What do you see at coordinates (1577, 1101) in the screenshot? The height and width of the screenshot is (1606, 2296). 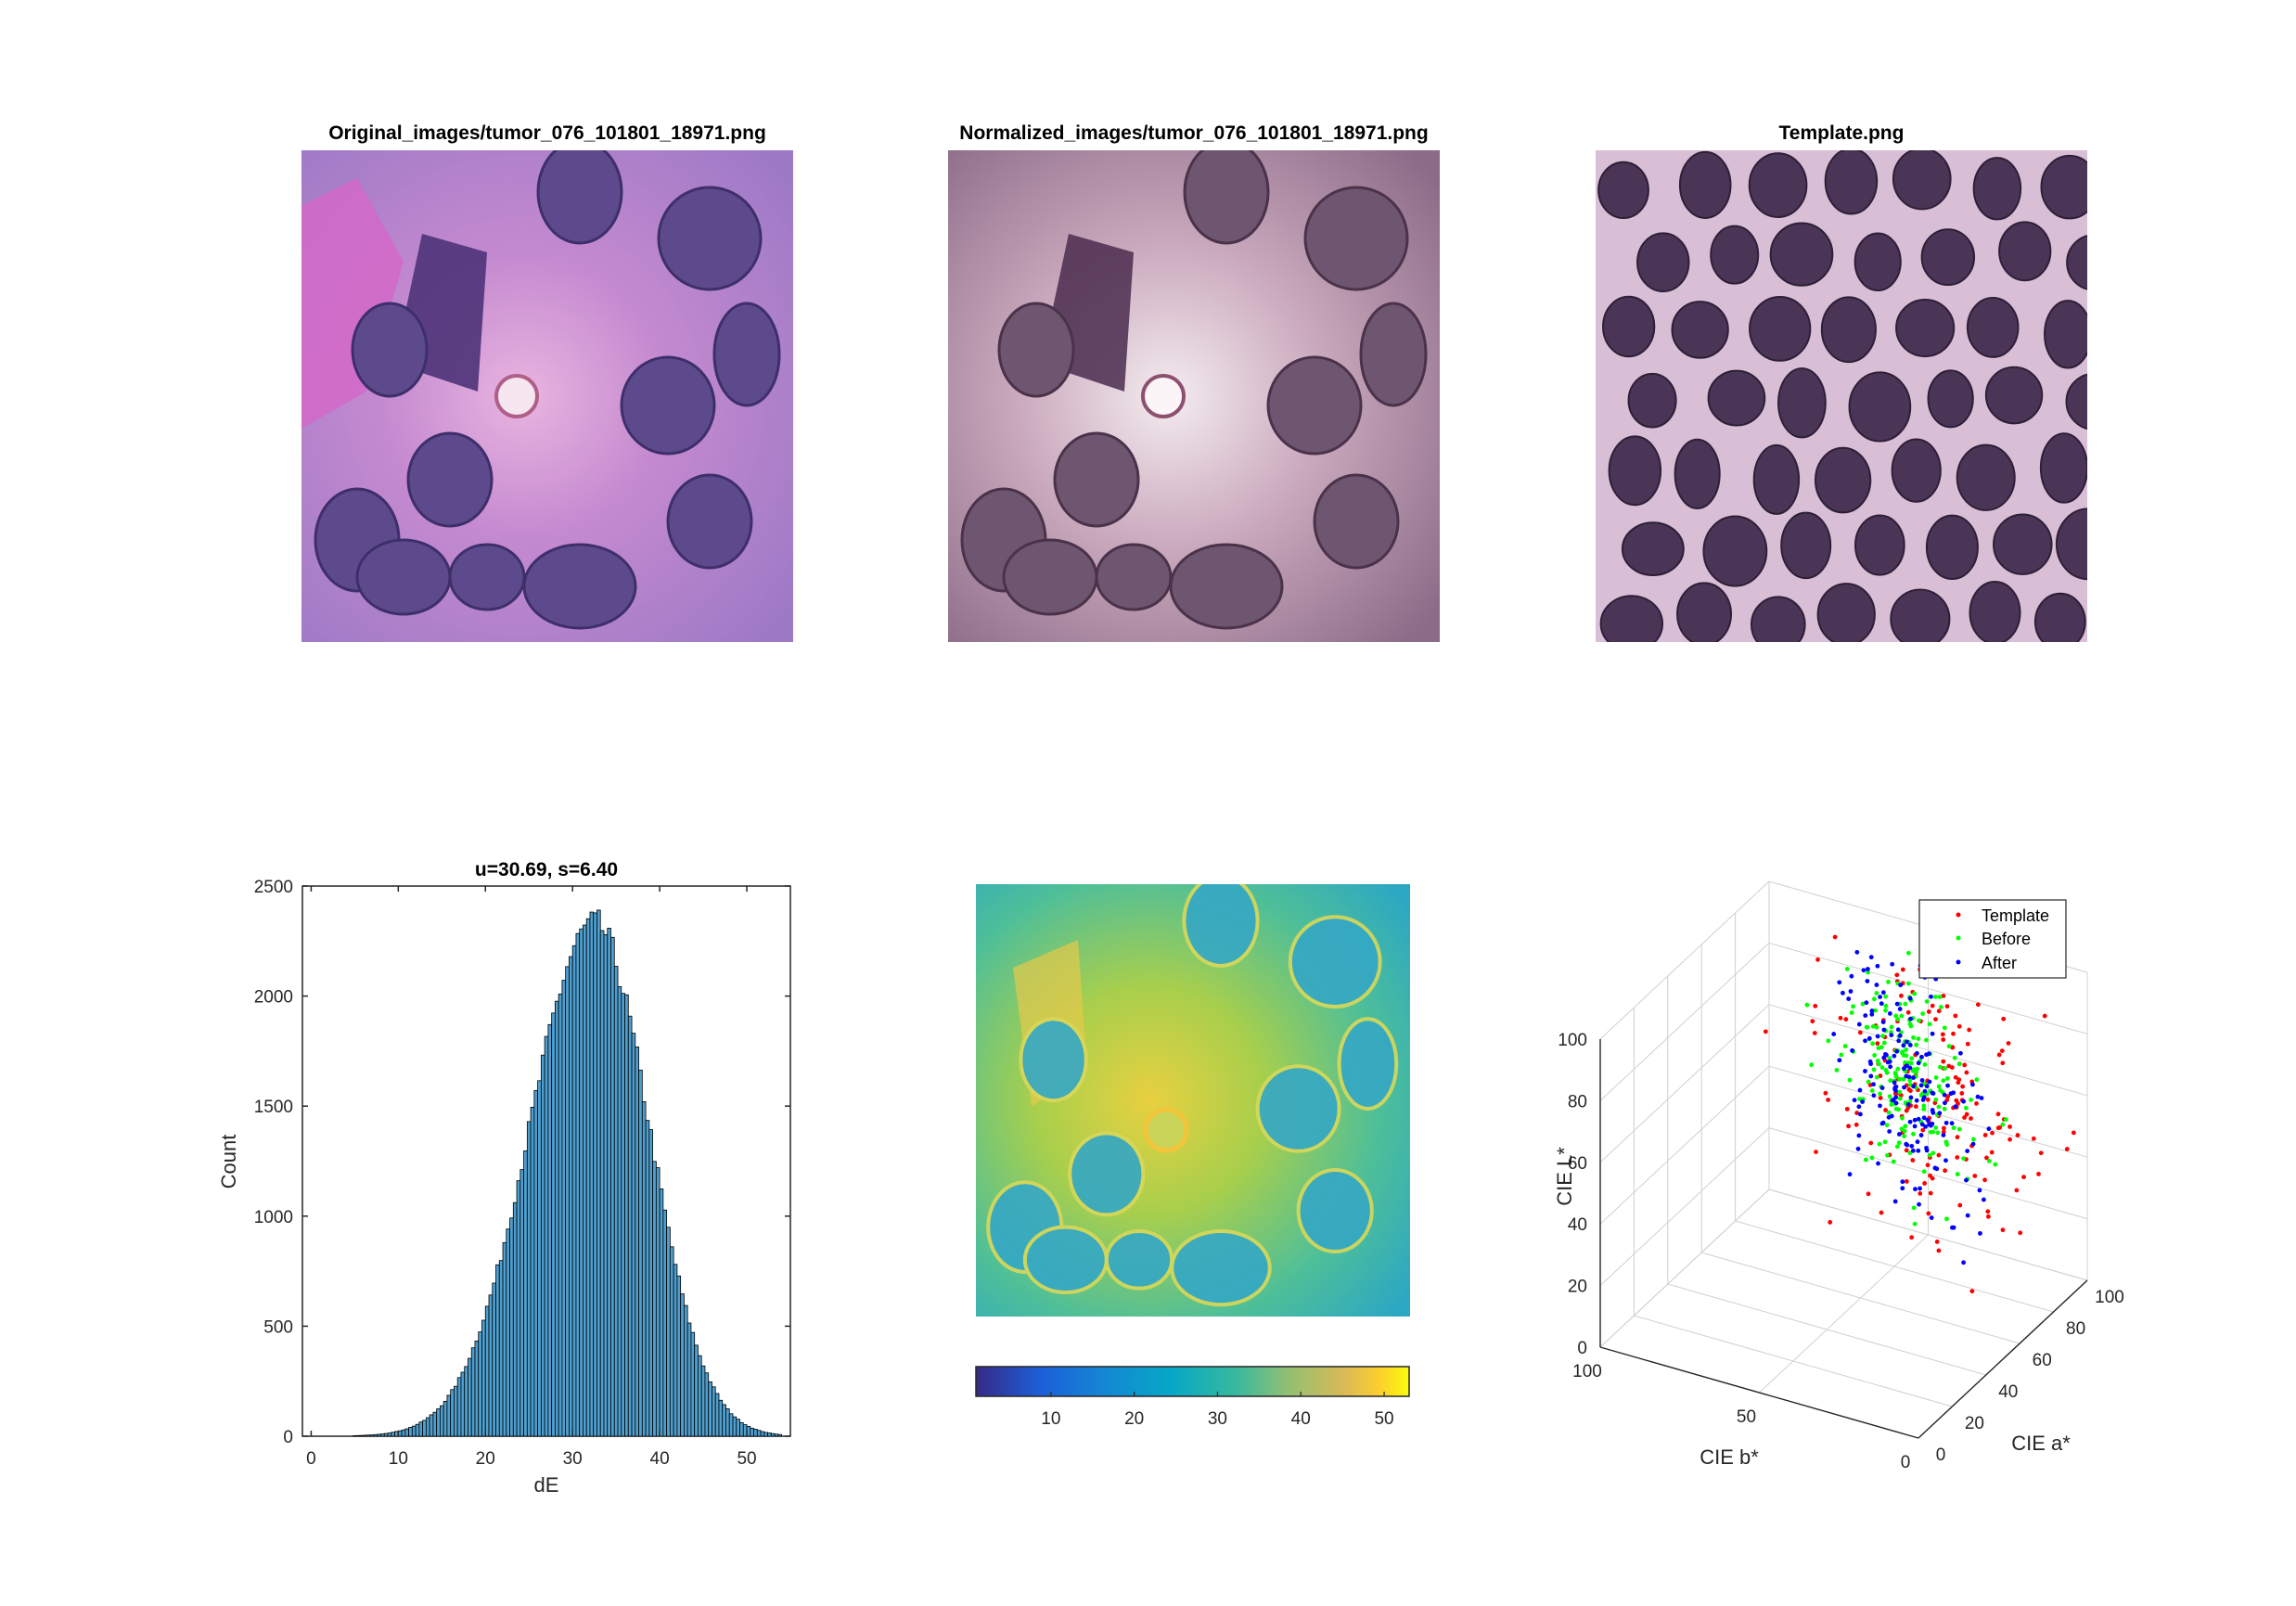 I see `z-tick-label: 80` at bounding box center [1577, 1101].